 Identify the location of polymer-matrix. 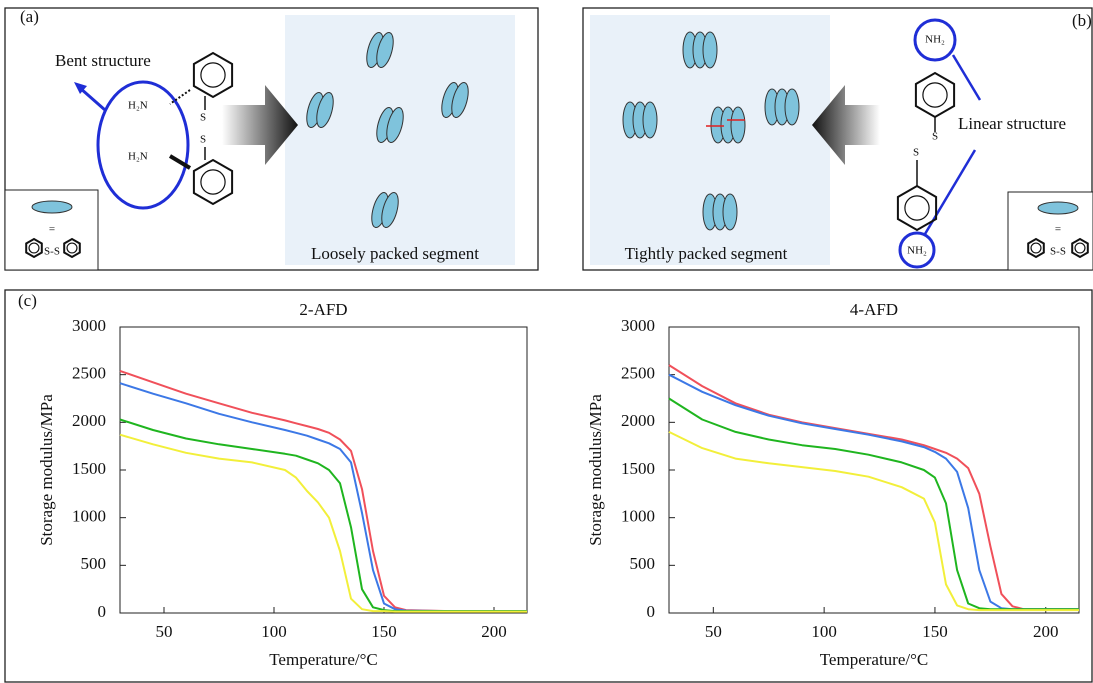
(400, 140).